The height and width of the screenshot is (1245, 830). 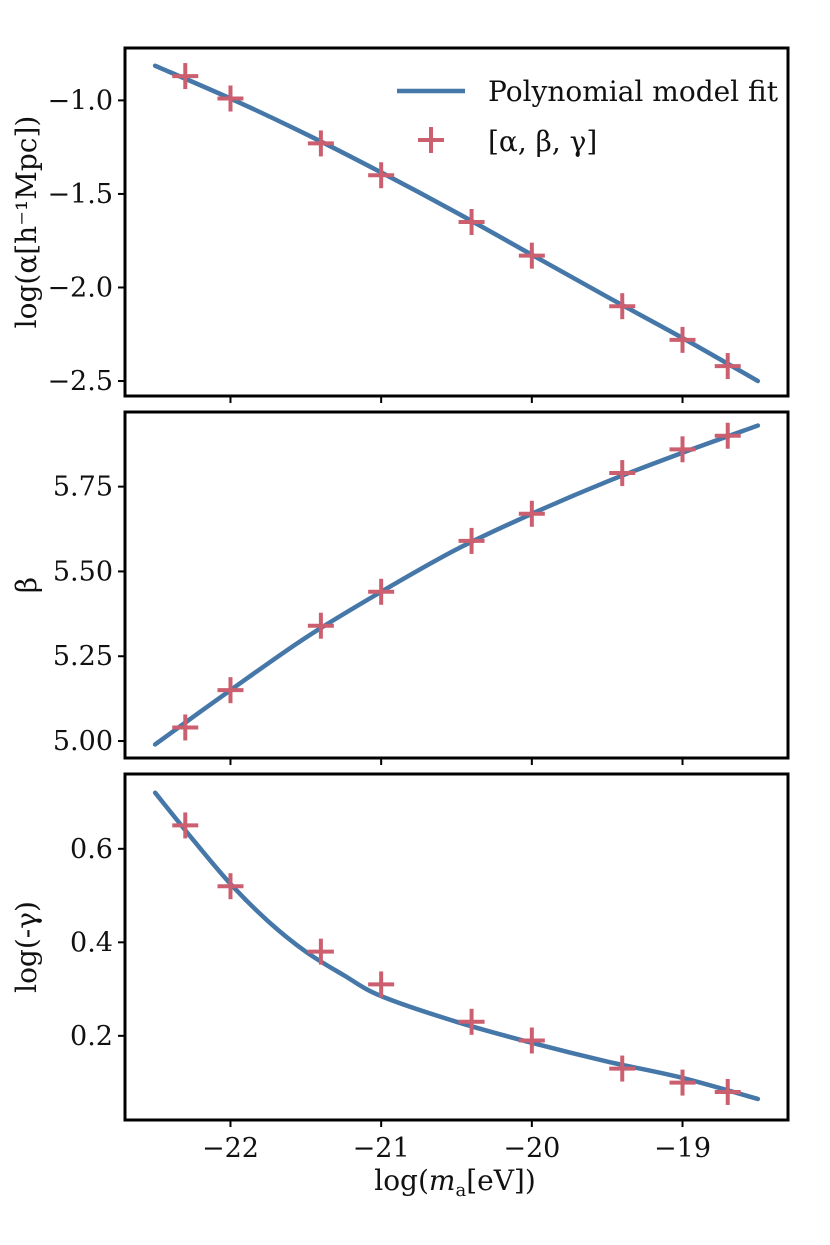 What do you see at coordinates (26, 947) in the screenshot?
I see `y-axis-label: log(-γ)` at bounding box center [26, 947].